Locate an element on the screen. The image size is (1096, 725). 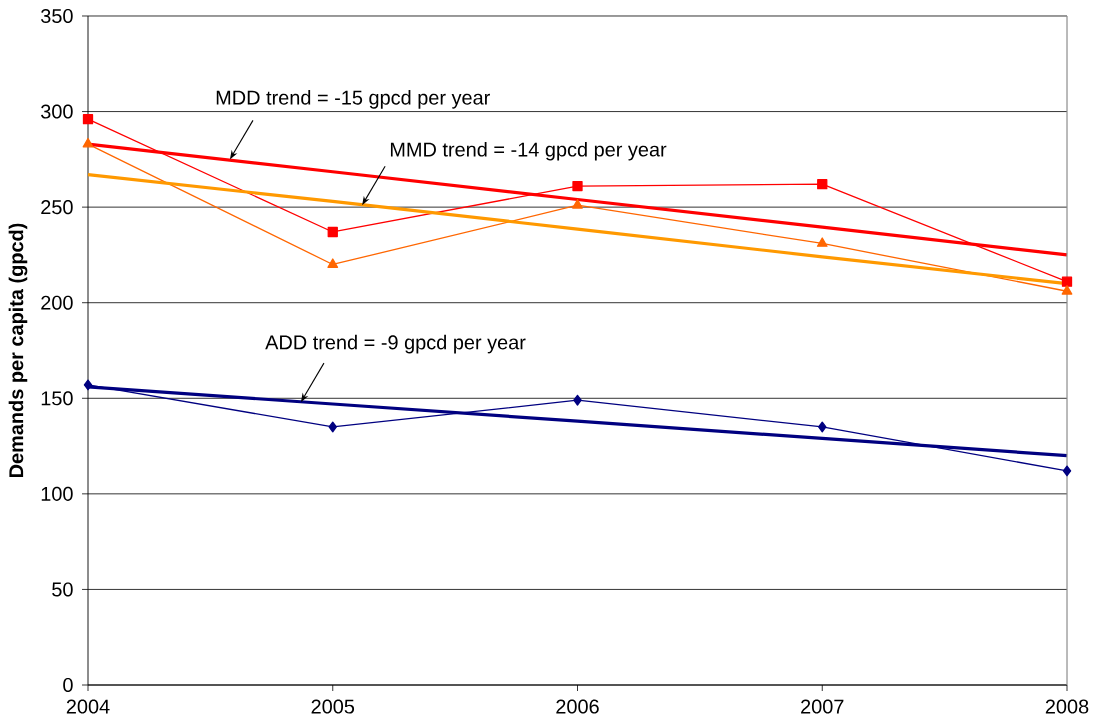
annotation: MMD trend = -14 gpcd per year is located at coordinates (528, 151).